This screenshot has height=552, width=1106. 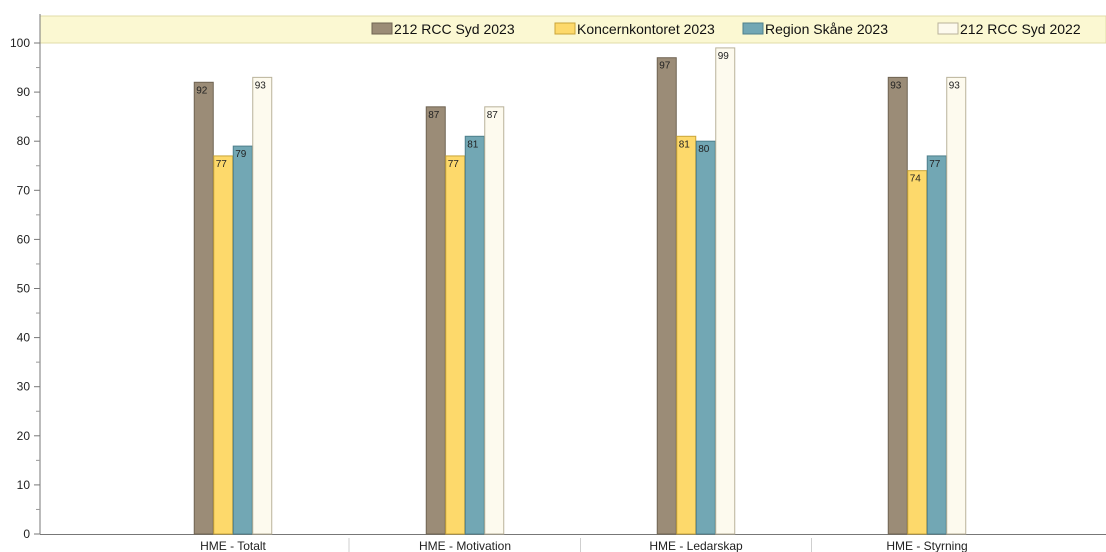 I want to click on x-tick-label: HME - Ledarskap, so click(x=696, y=545).